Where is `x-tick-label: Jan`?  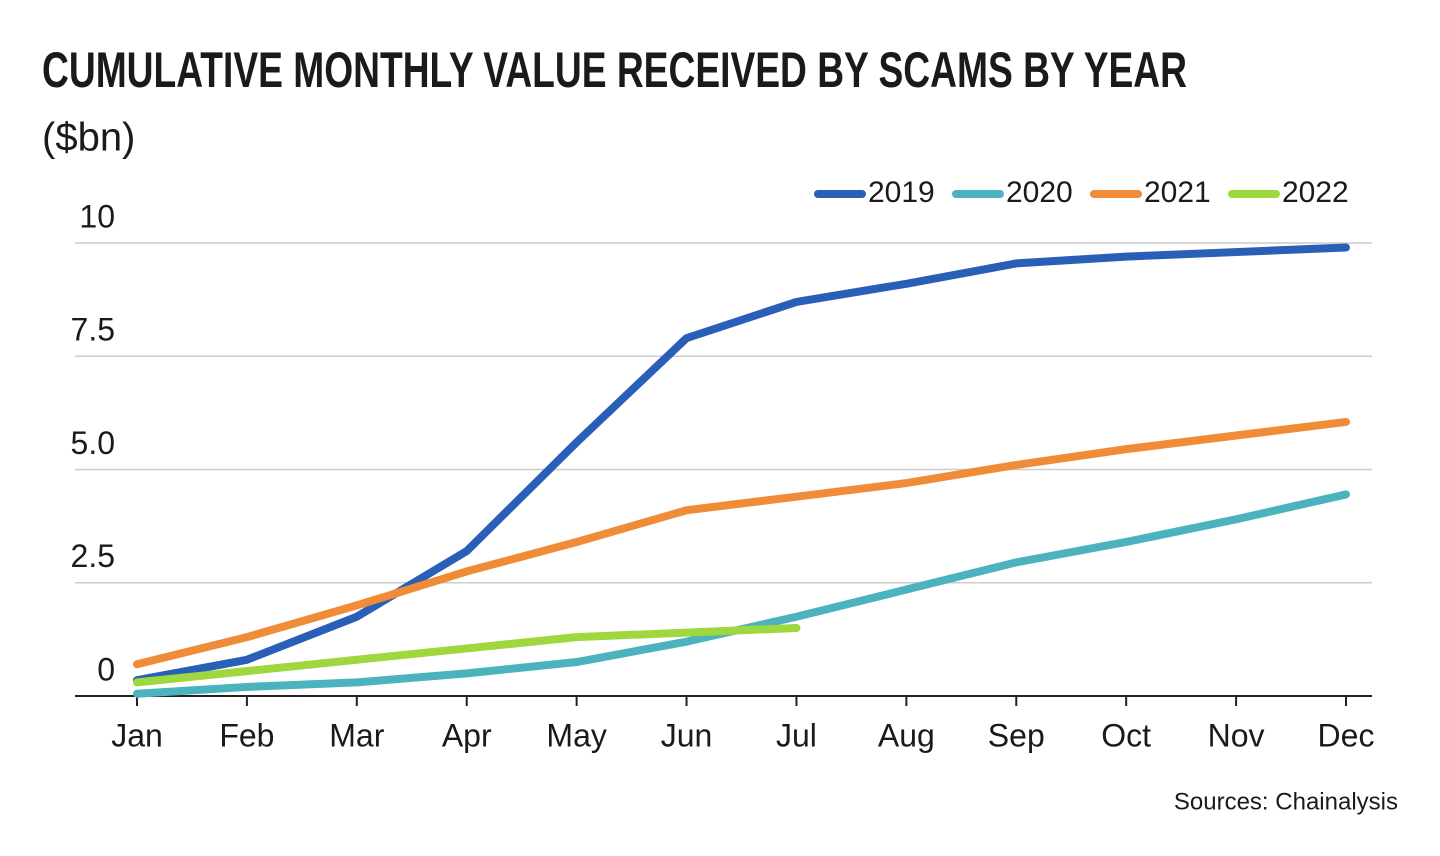 x-tick-label: Jan is located at coordinates (137, 735).